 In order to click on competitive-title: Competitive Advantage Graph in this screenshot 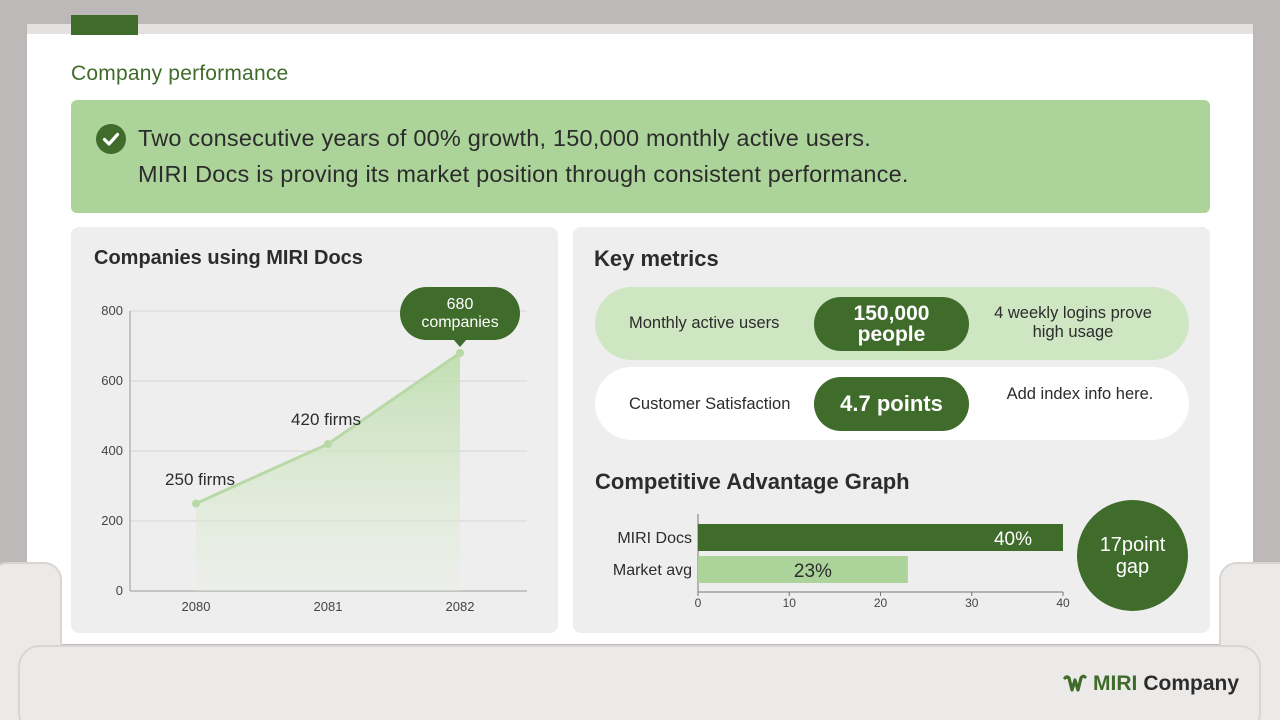, I will do `click(752, 481)`.